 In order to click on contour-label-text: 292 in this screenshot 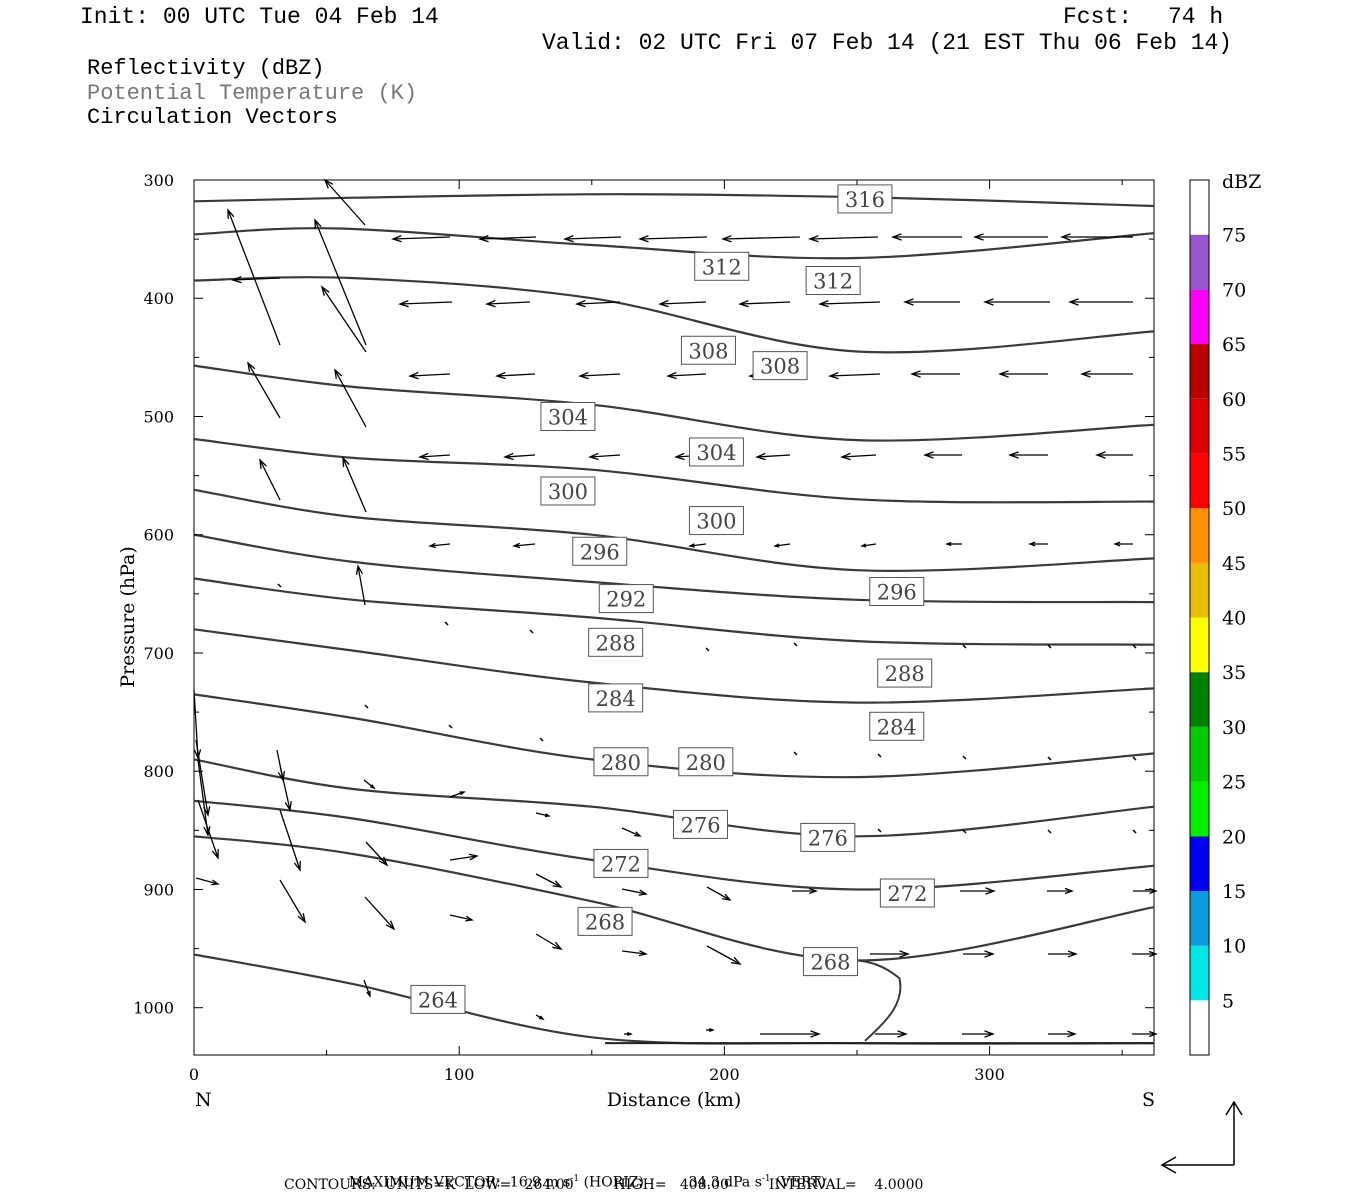, I will do `click(626, 600)`.